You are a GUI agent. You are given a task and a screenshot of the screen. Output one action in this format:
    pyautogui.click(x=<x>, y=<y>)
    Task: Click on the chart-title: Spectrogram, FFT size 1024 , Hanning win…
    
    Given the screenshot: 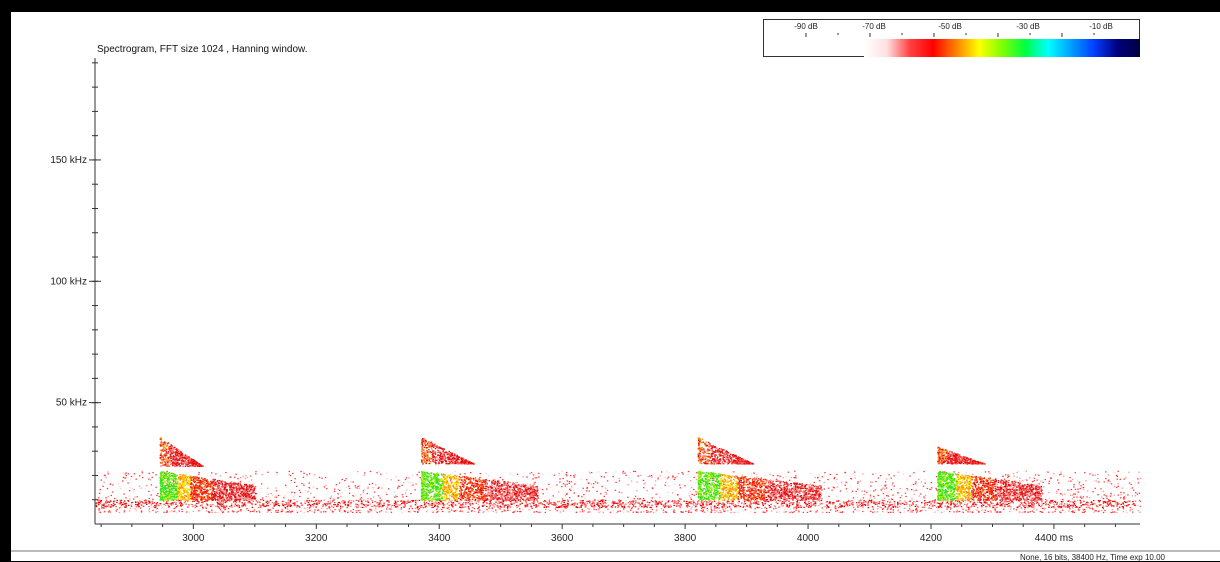 What is the action you would take?
    pyautogui.click(x=202, y=49)
    